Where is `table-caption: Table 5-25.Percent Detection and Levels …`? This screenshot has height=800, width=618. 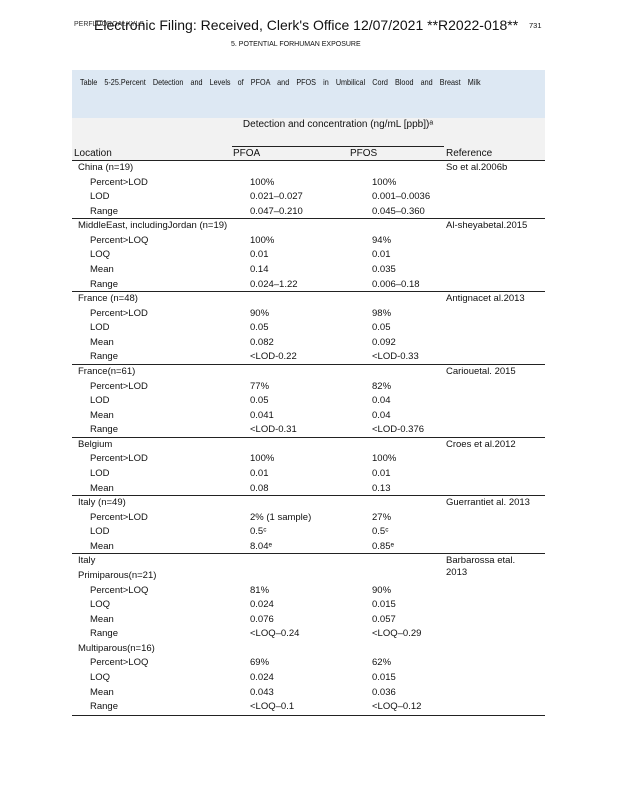 table-caption: Table 5-25.Percent Detection and Levels … is located at coordinates (280, 82).